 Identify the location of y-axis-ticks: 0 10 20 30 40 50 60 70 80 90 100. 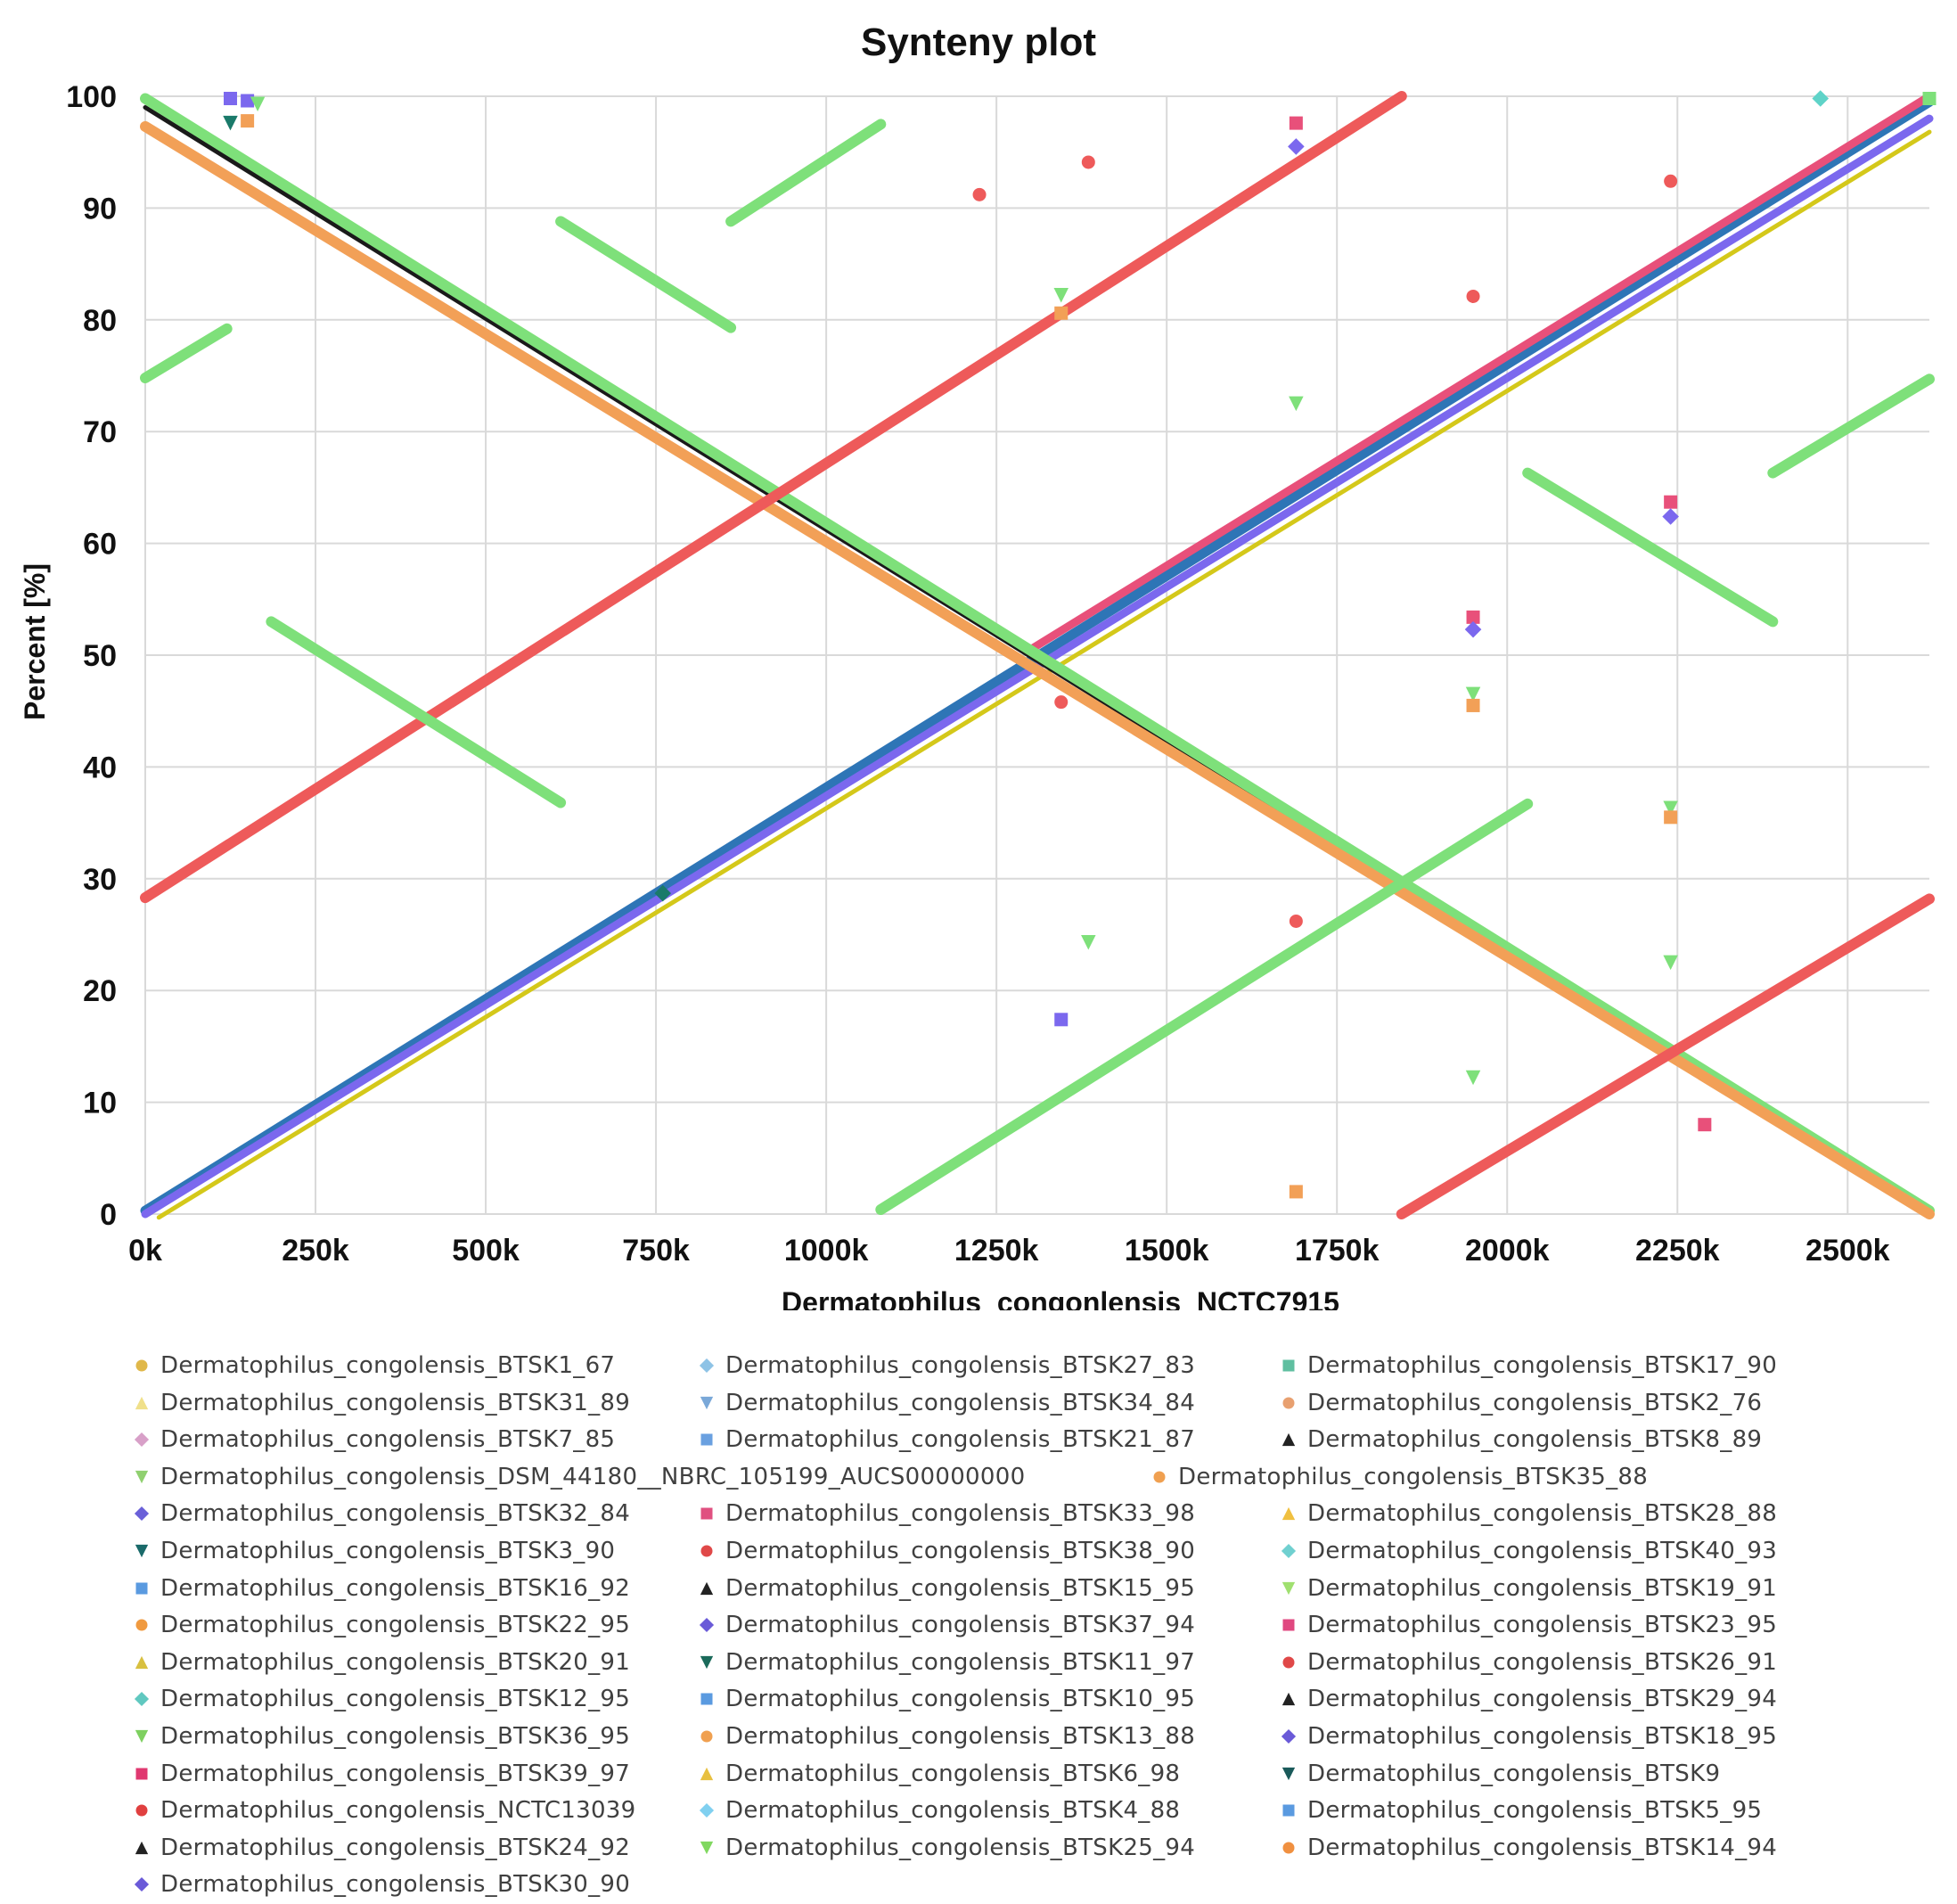
(91, 656).